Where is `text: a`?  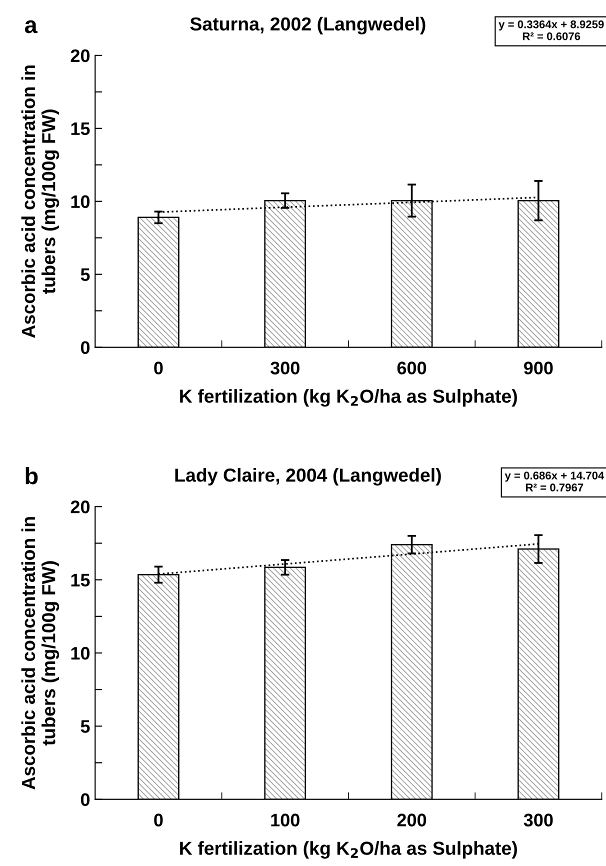 text: a is located at coordinates (31, 27).